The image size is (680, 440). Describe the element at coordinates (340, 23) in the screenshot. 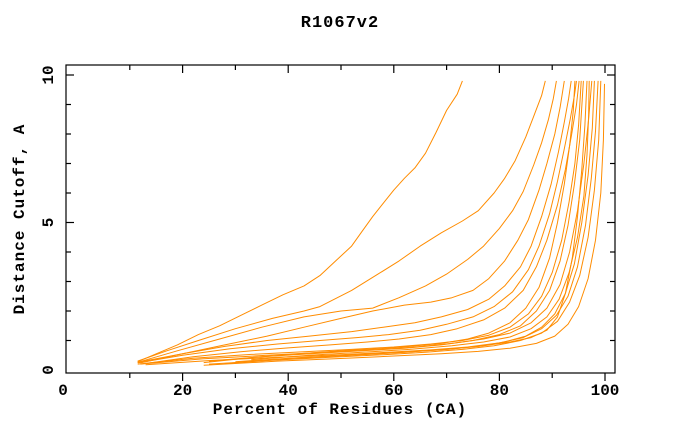

I see `chart-title: R1067v2` at that location.